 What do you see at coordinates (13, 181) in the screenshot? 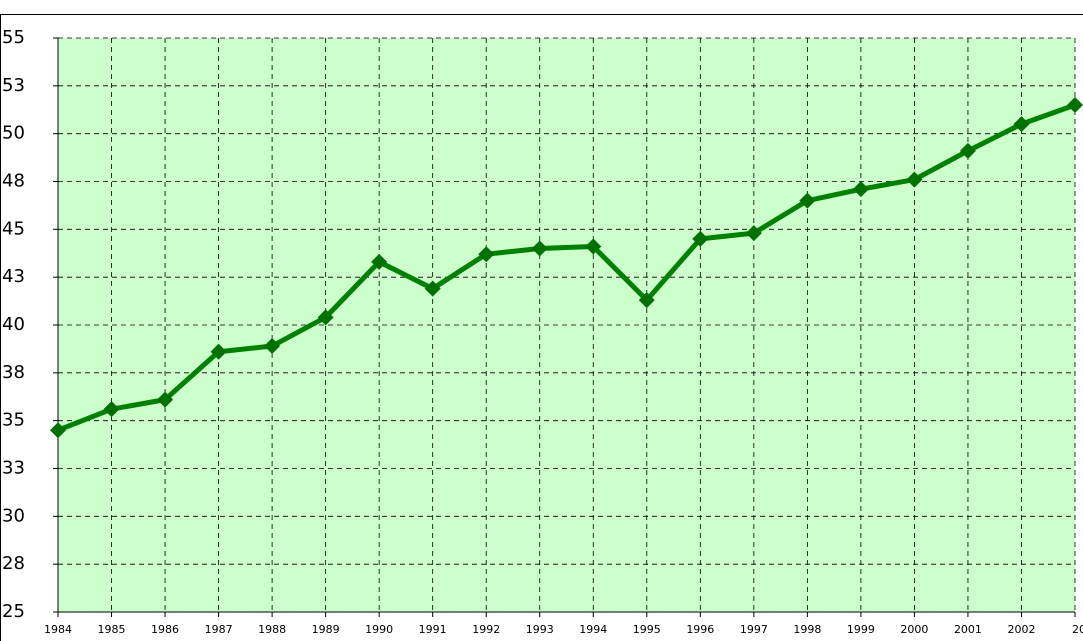
I see `y-tick-label: 48` at bounding box center [13, 181].